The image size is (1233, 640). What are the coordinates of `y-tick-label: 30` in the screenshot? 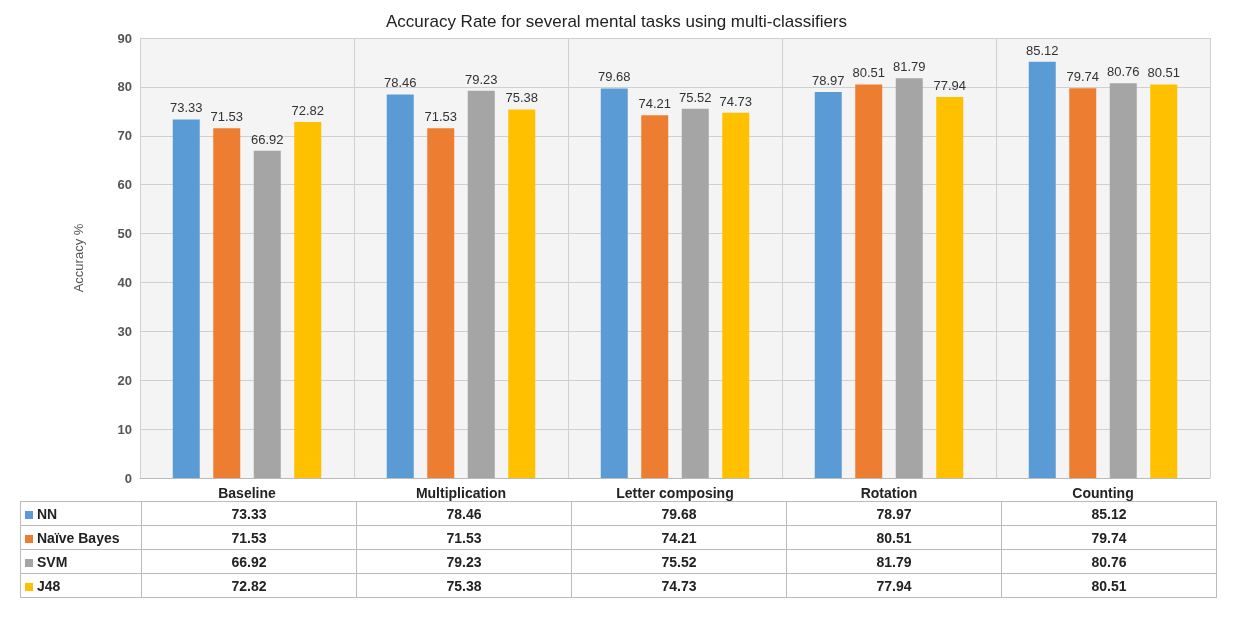 It's located at (124, 331).